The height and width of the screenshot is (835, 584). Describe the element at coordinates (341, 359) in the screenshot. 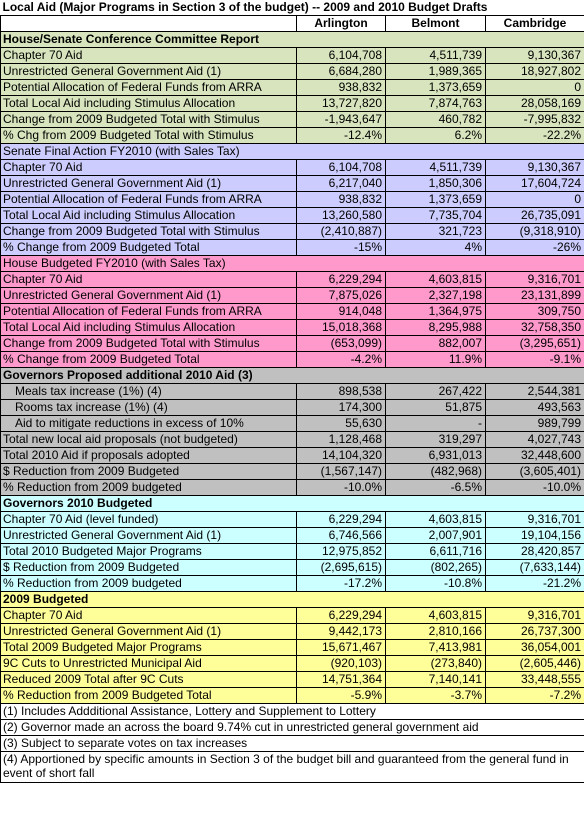

I see `cell-value: -4.2%` at that location.